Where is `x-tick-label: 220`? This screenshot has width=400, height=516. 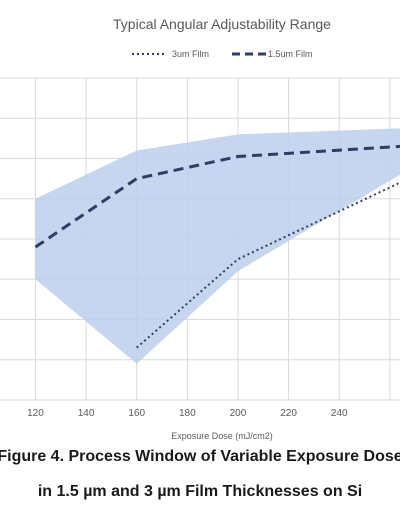
x-tick-label: 220 is located at coordinates (288, 413).